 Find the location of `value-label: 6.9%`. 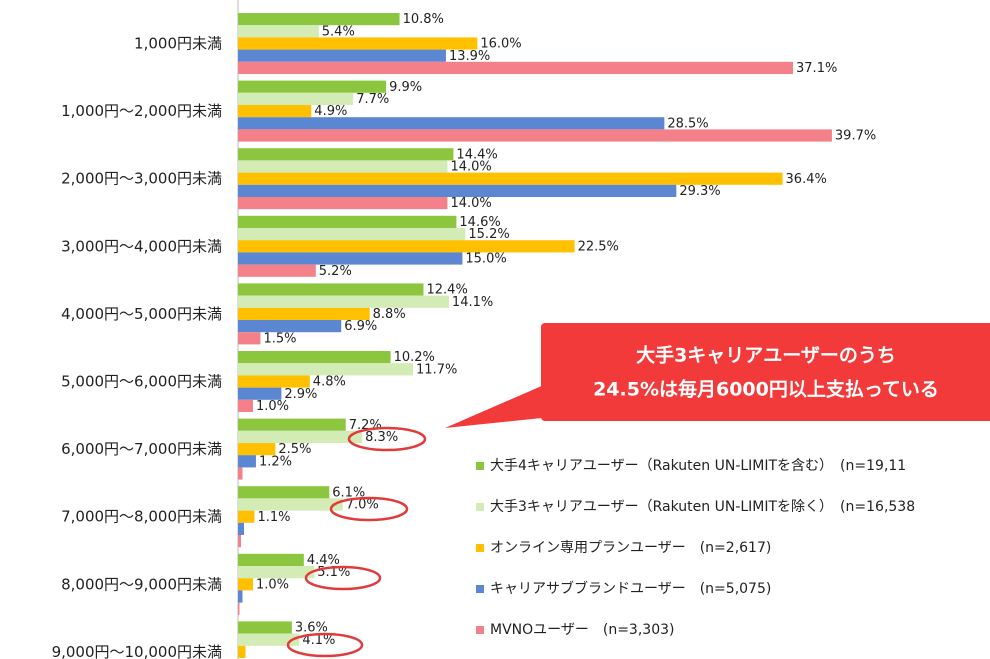

value-label: 6.9% is located at coordinates (360, 326).